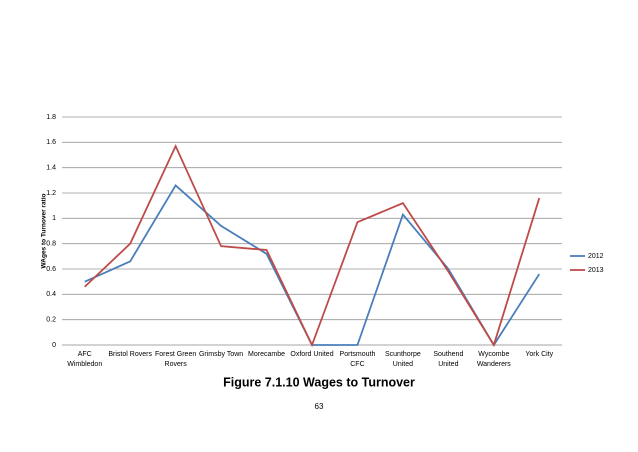 The height and width of the screenshot is (452, 638). Describe the element at coordinates (130, 354) in the screenshot. I see `x-tick-label: Bristol Rovers` at that location.